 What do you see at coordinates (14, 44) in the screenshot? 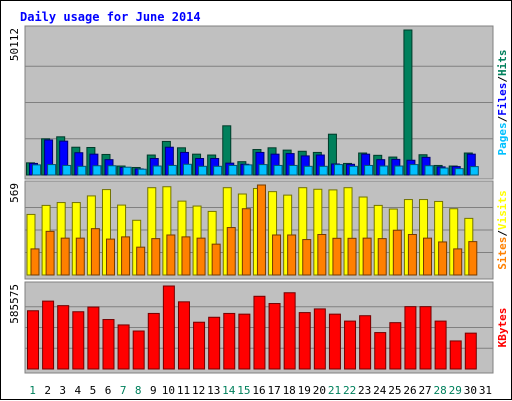
I see `y-max-label: 50112` at bounding box center [14, 44].